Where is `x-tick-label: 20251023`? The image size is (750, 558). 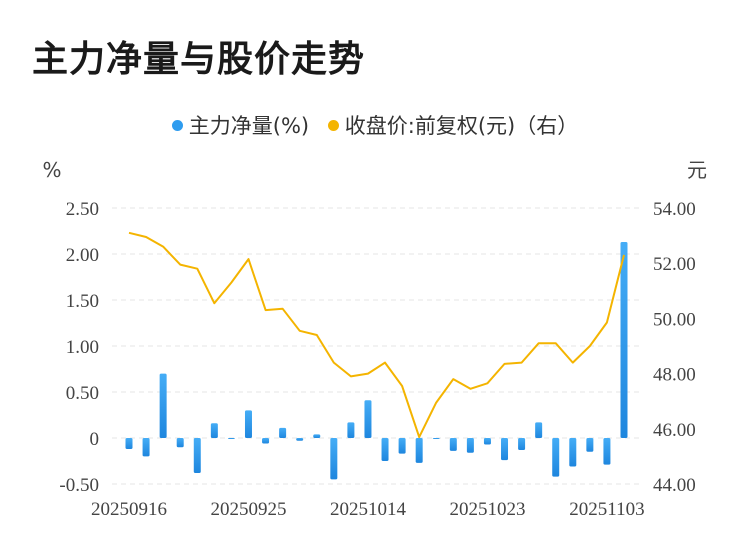 x-tick-label: 20251023 is located at coordinates (487, 509).